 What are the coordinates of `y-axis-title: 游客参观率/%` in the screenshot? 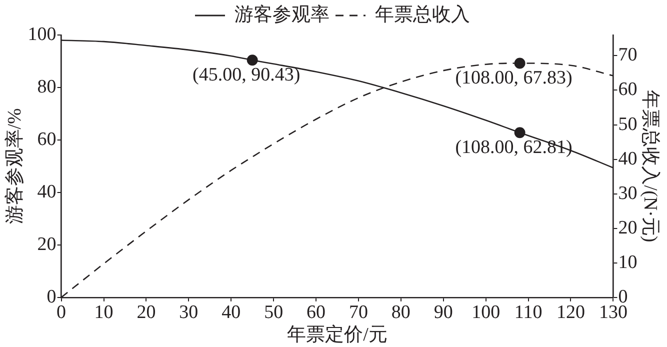 It's located at (14, 166).